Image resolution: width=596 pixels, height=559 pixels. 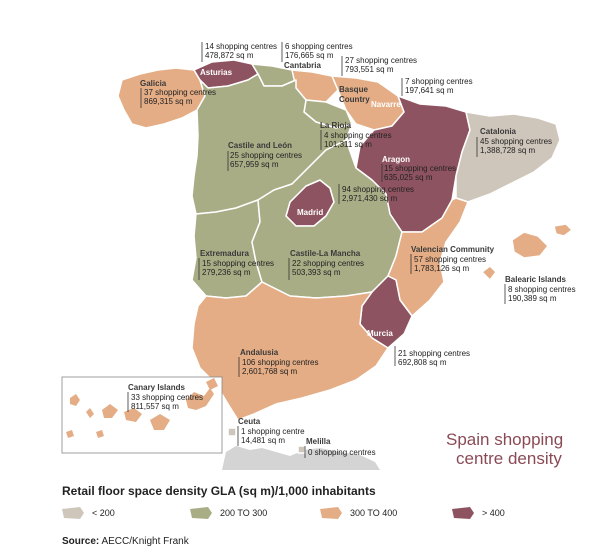 I want to click on stat-aragon-centres: 15 shopping centres, so click(x=420, y=168).